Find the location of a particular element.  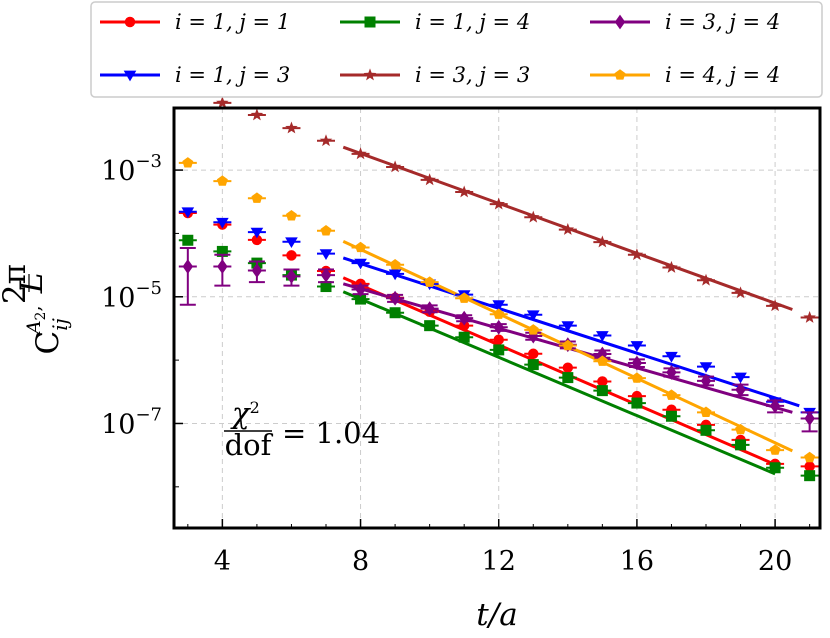

svg-text: χ2 is located at coordinates (245, 413).